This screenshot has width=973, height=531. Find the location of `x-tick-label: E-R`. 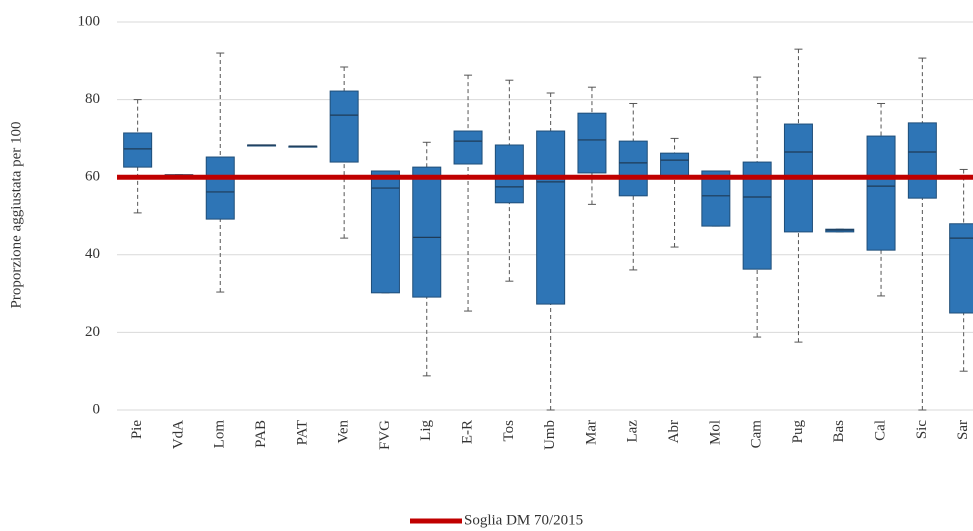

x-tick-label: E-R is located at coordinates (467, 432).